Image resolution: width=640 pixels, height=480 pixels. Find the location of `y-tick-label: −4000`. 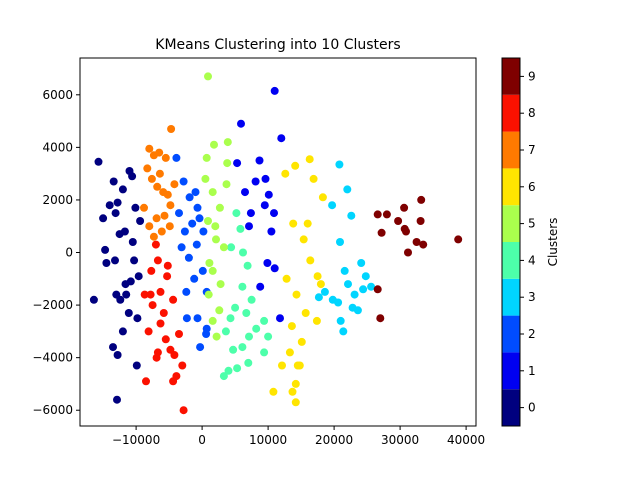

y-tick-label: −4000 is located at coordinates (52, 358).